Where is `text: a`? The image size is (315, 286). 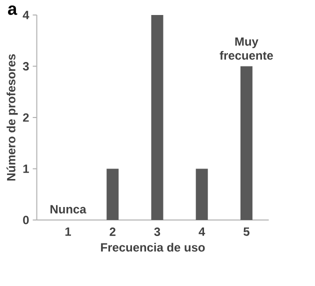 text: a is located at coordinates (13, 10).